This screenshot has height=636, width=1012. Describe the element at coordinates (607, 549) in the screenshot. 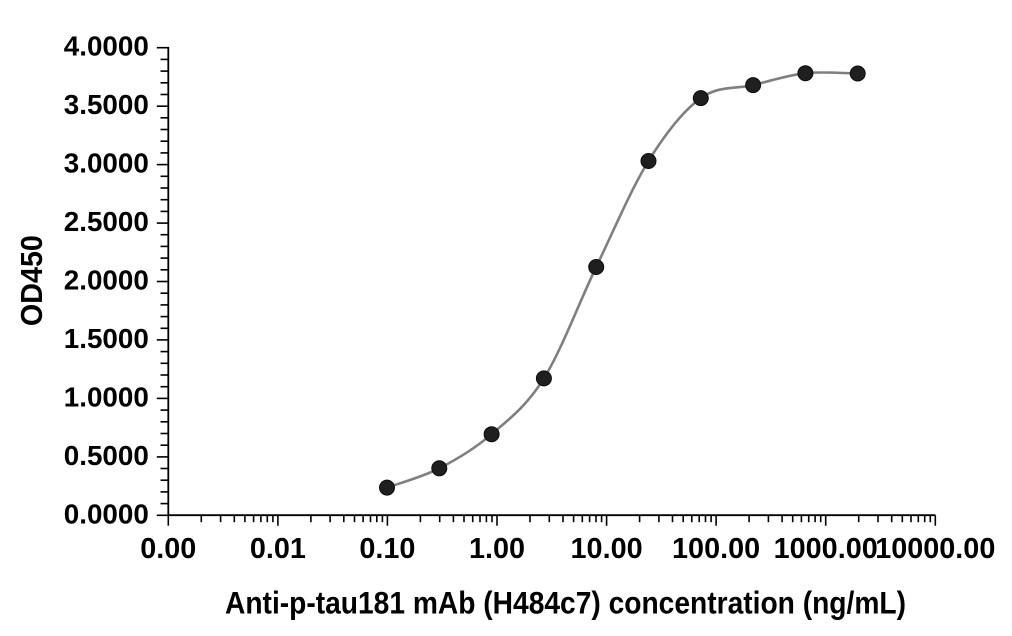

I see `svg-text: 10.00` at that location.